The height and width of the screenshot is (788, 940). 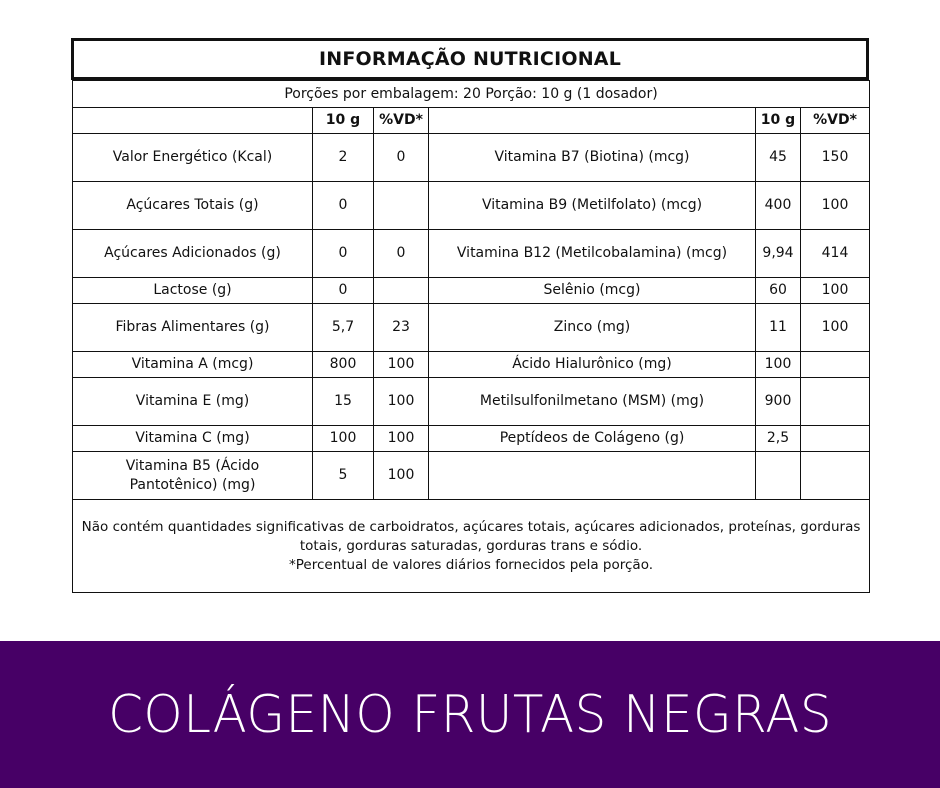 What do you see at coordinates (592, 290) in the screenshot?
I see `nutrient-name: Selênio (mcg)` at bounding box center [592, 290].